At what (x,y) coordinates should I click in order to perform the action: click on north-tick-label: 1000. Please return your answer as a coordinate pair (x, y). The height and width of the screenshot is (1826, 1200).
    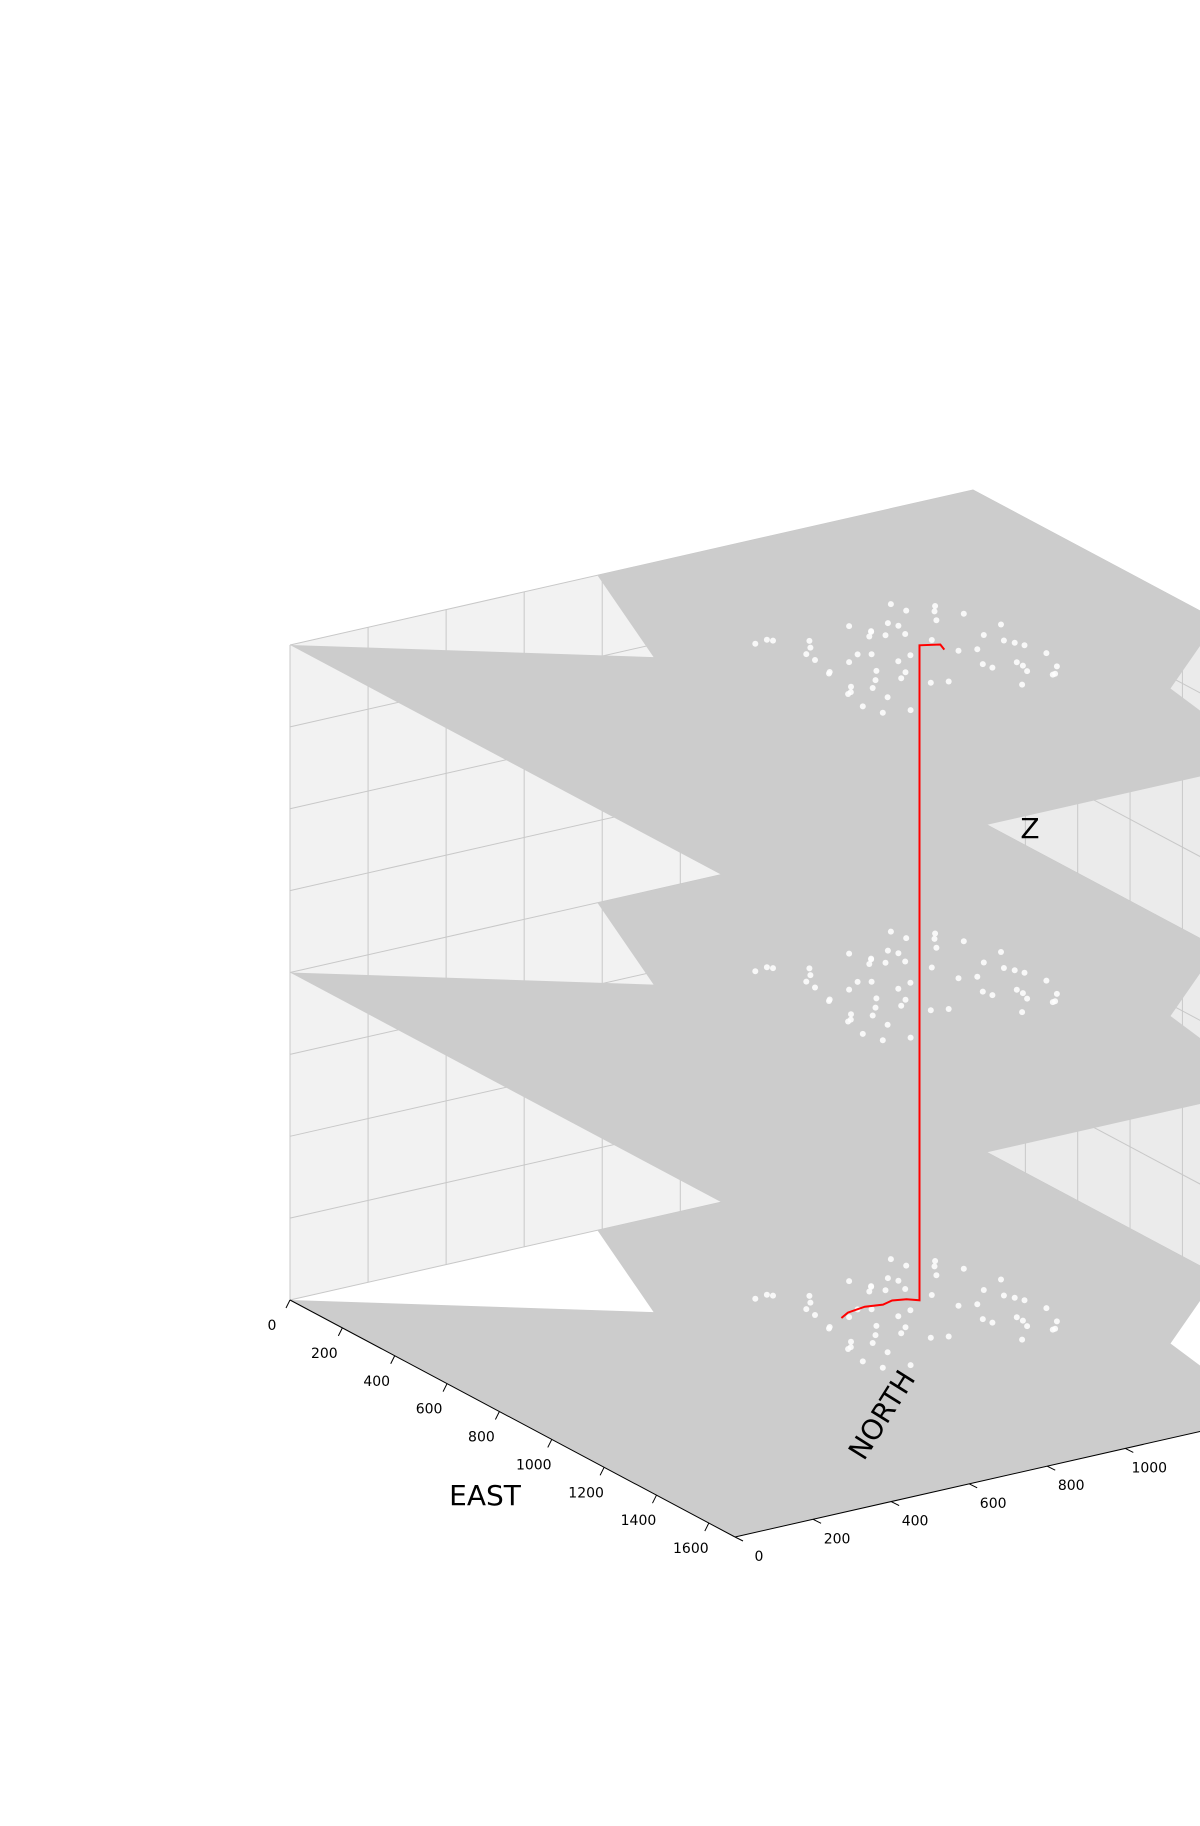
    Looking at the image, I should click on (1149, 1468).